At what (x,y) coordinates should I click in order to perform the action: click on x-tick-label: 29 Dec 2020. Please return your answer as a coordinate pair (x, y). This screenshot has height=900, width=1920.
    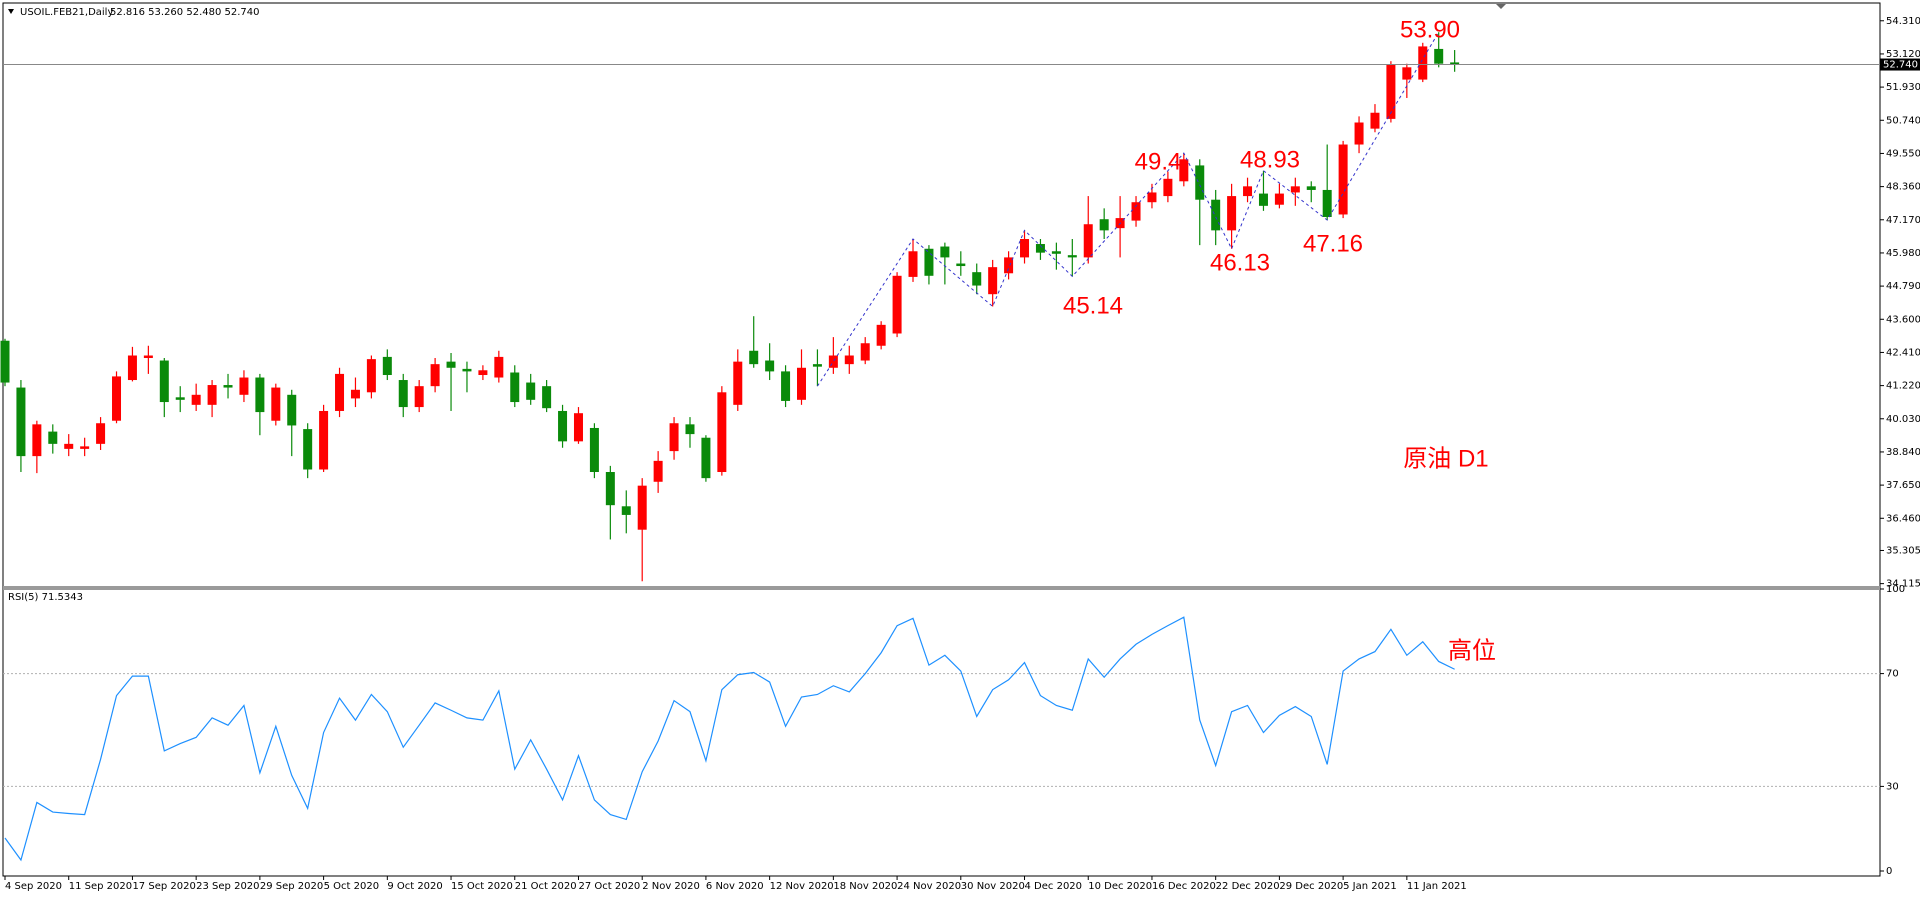
    Looking at the image, I should click on (1311, 886).